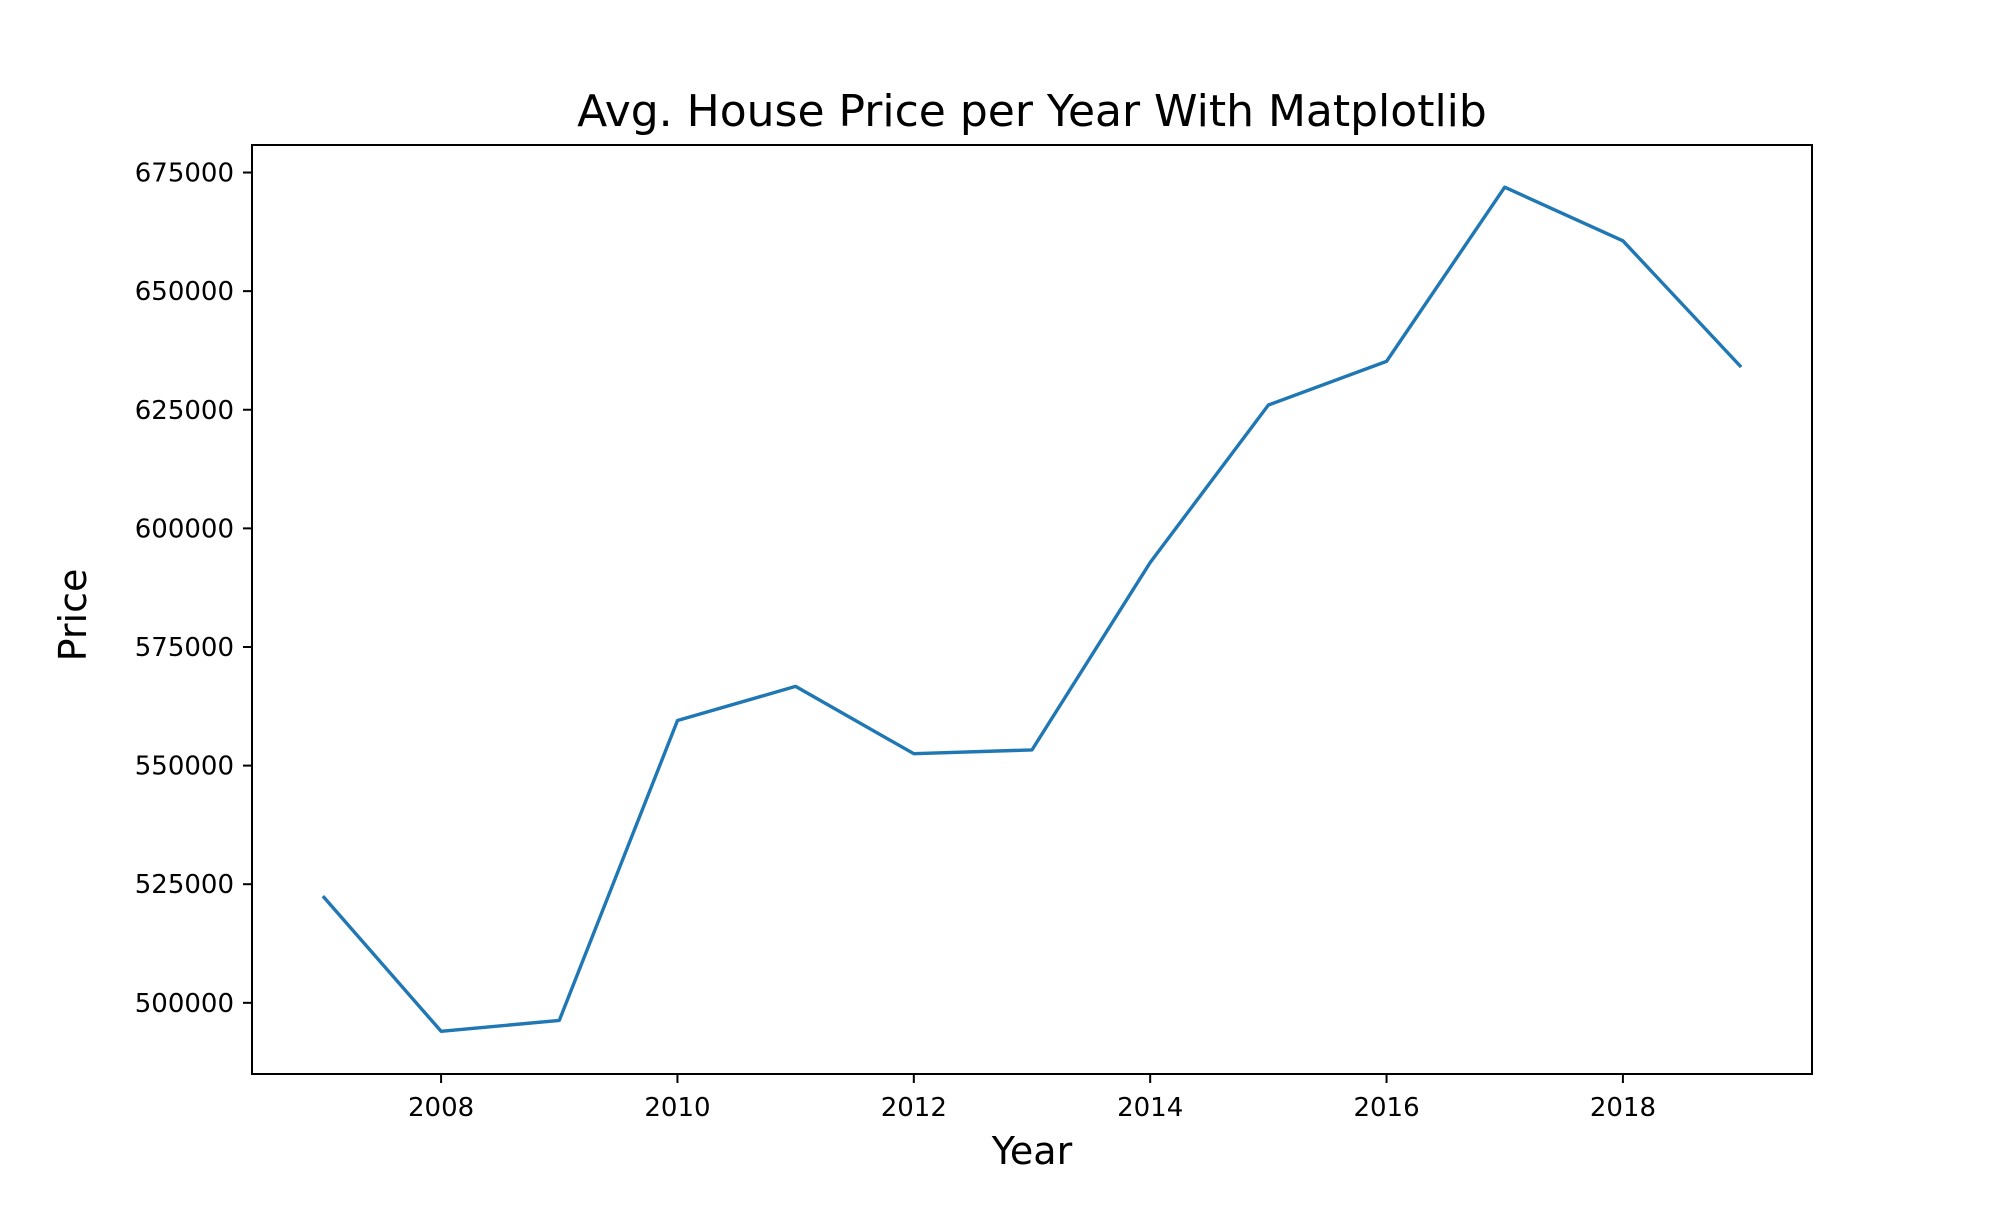 This screenshot has width=2000, height=1205. What do you see at coordinates (1623, 1108) in the screenshot?
I see `x-tick-label: 2018` at bounding box center [1623, 1108].